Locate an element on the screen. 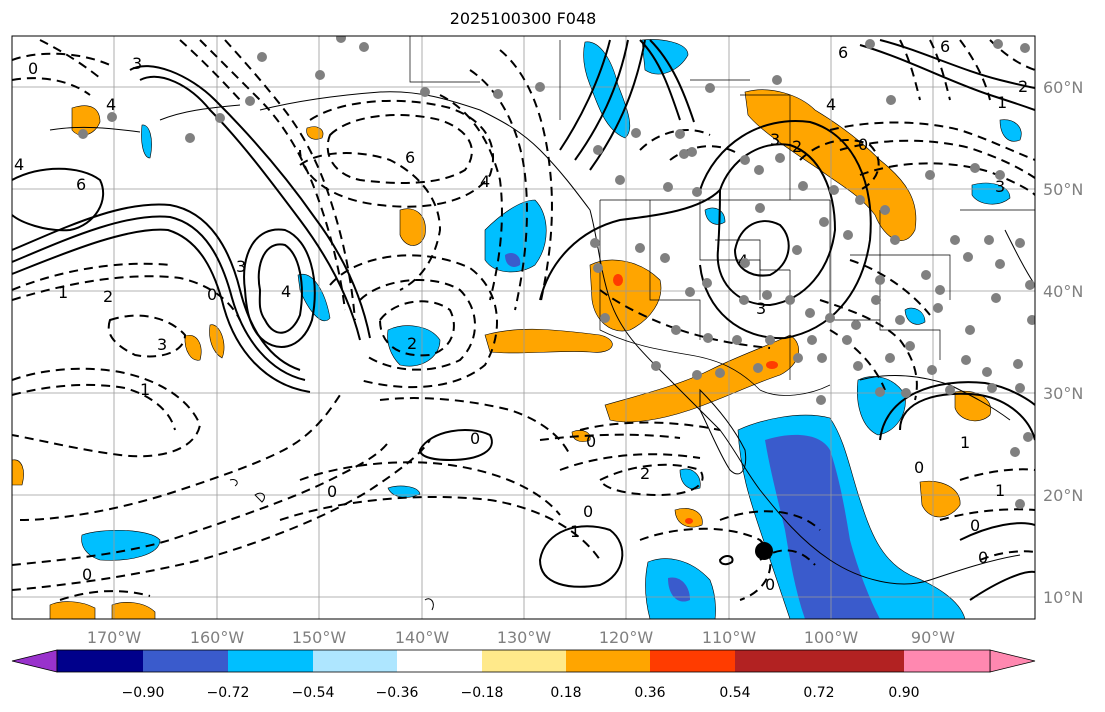 The width and height of the screenshot is (1105, 712). colorbar-tick: 0.72 is located at coordinates (818, 693).